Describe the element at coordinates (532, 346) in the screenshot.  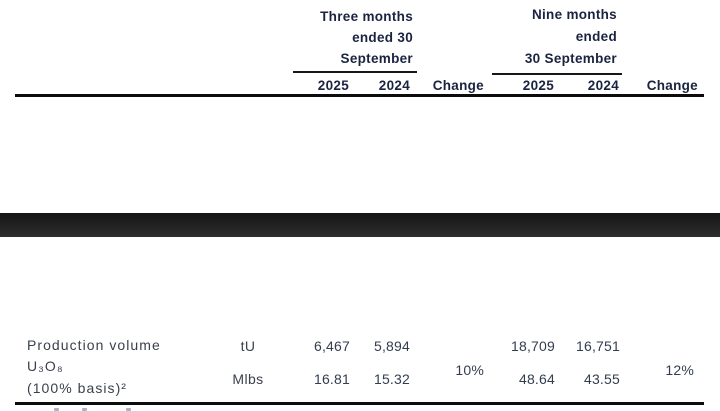
I see `value-nine-months-2025-tu: 18,709` at that location.